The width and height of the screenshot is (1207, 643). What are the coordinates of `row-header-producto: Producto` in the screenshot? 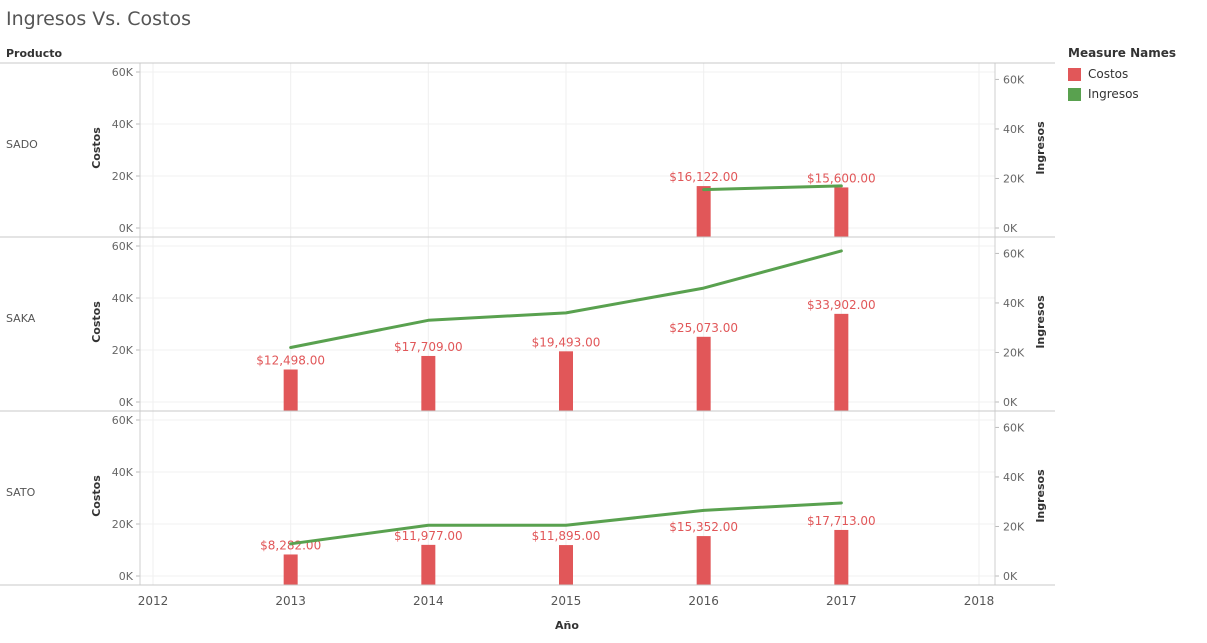 It's located at (34, 53).